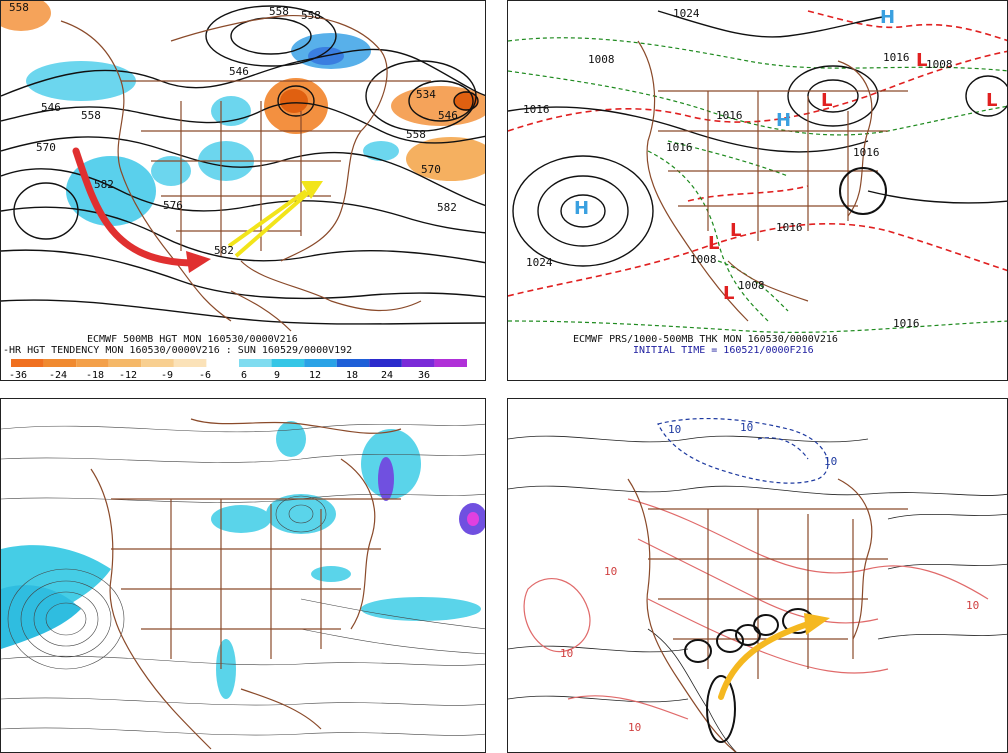  I want to click on colorbar-tick: -18, so click(95, 375).